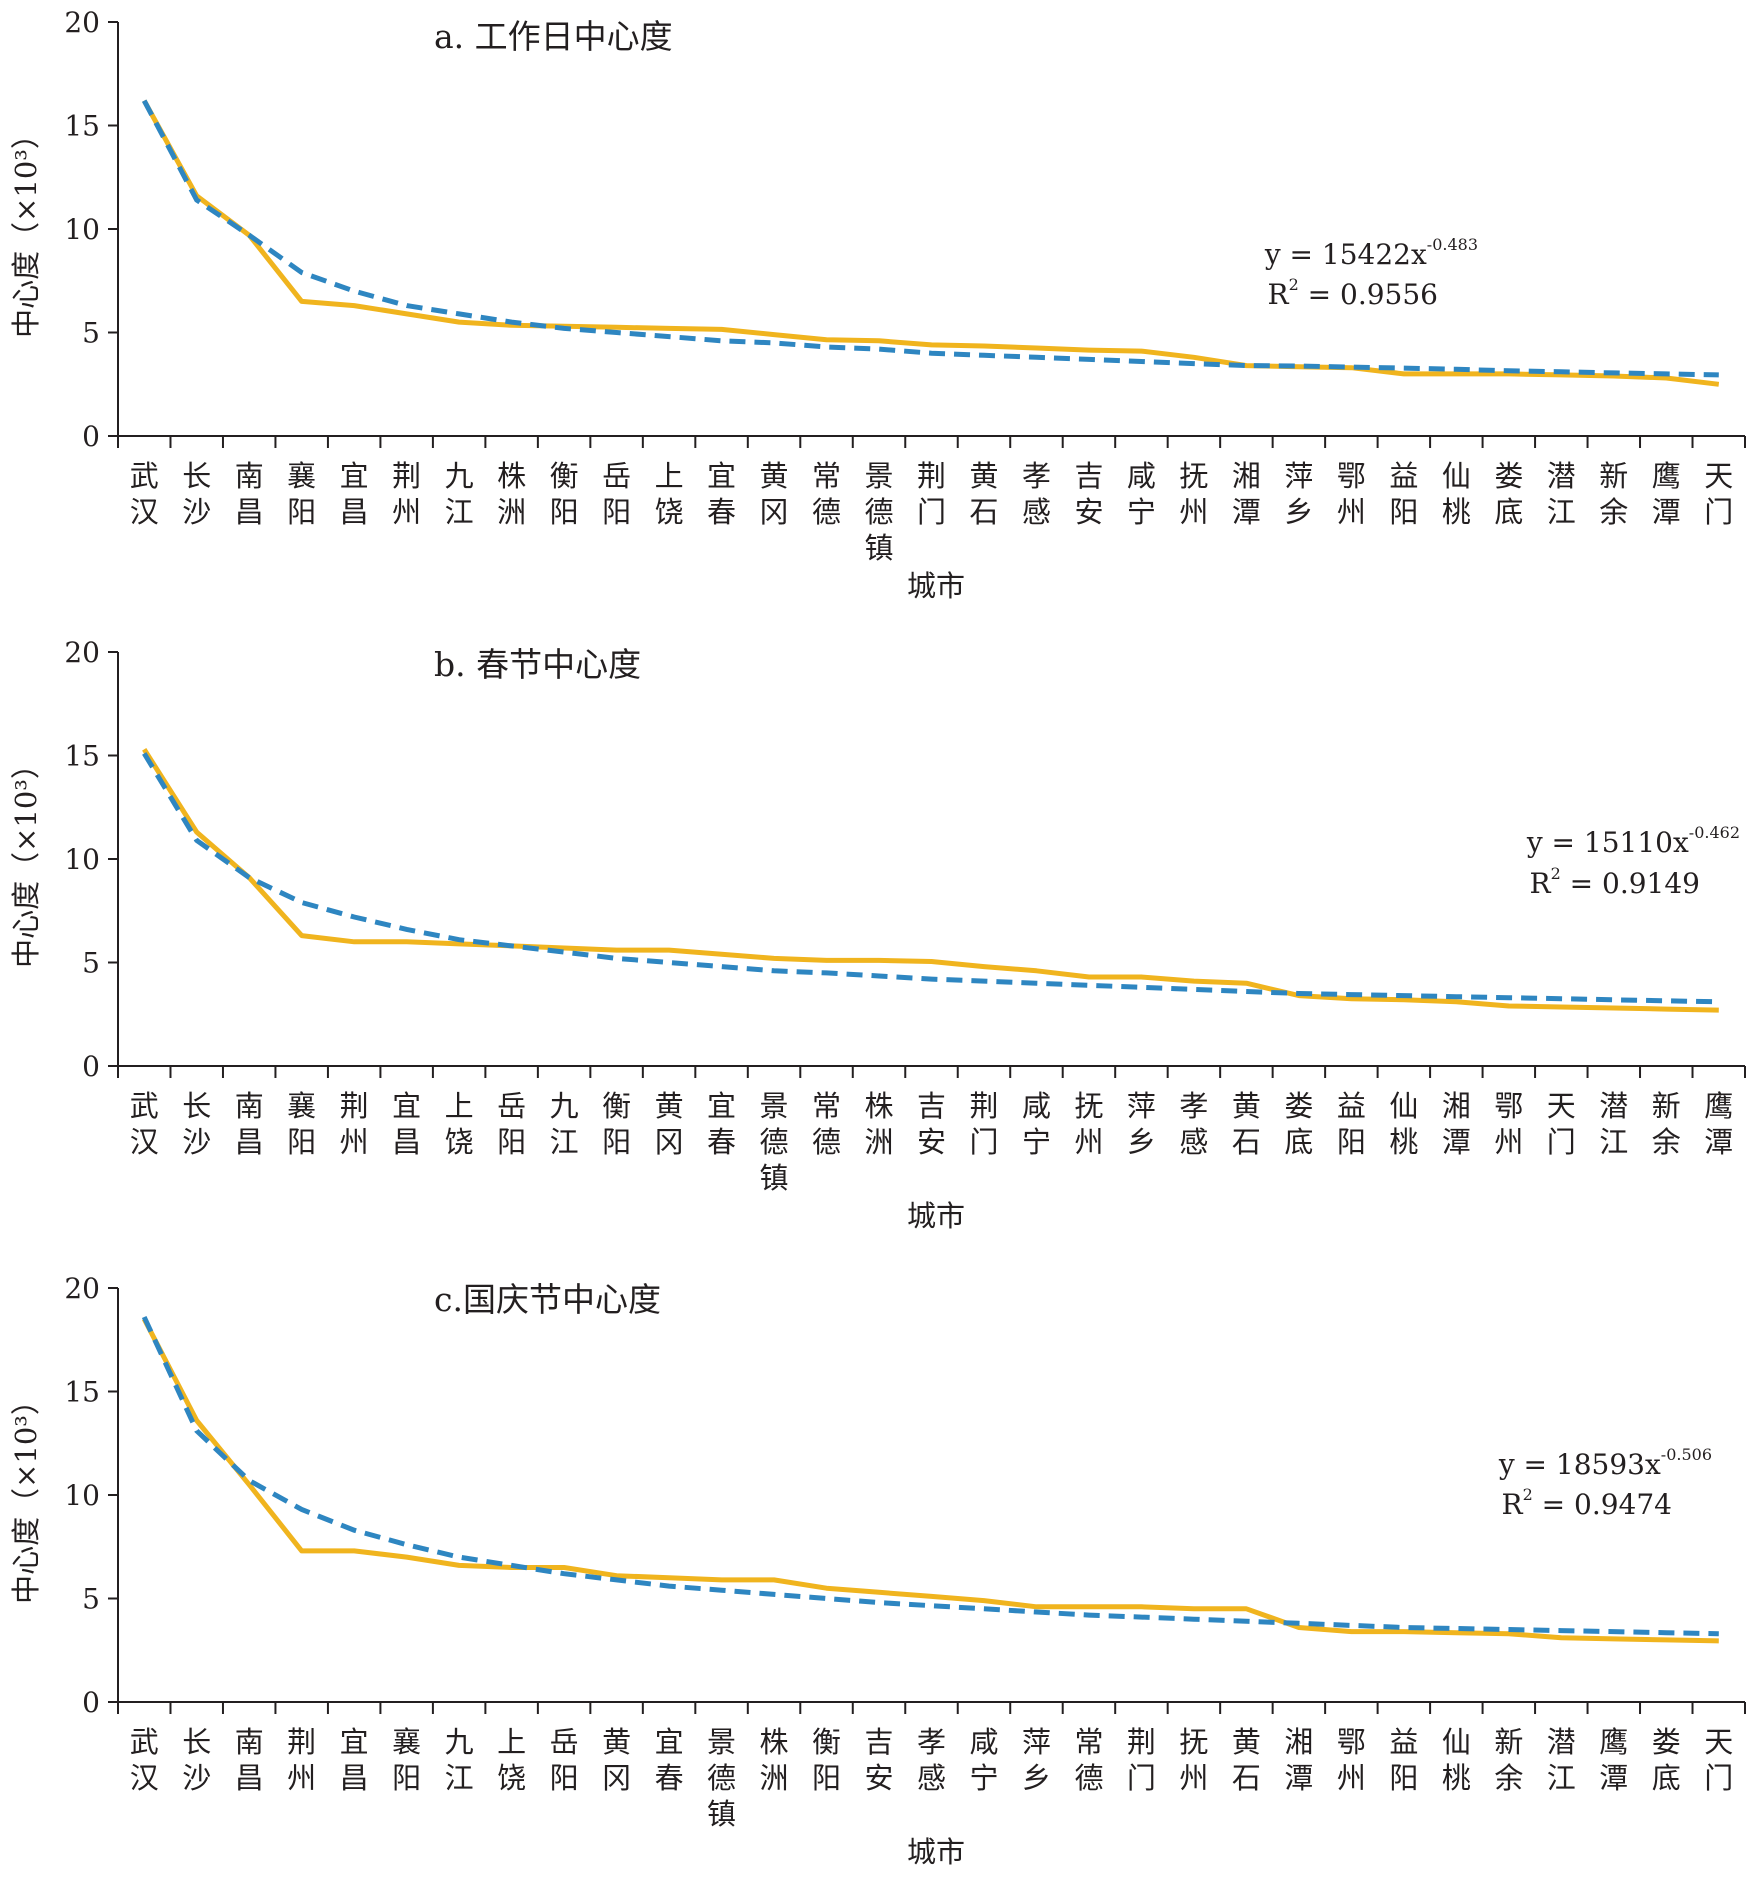 This screenshot has height=1878, width=1752. I want to click on x-category-label: 九江, so click(459, 1760).